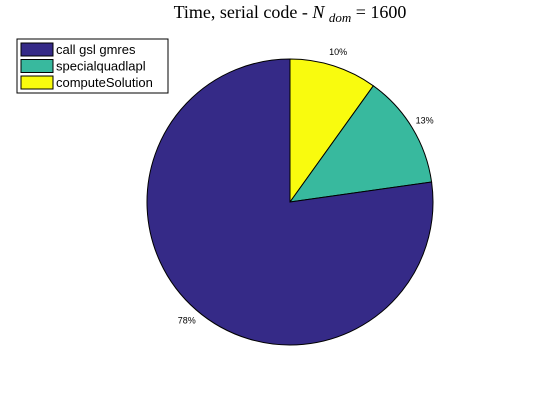 This screenshot has height=420, width=560. What do you see at coordinates (381, 12) in the screenshot?
I see `title-suffix: = 1600` at bounding box center [381, 12].